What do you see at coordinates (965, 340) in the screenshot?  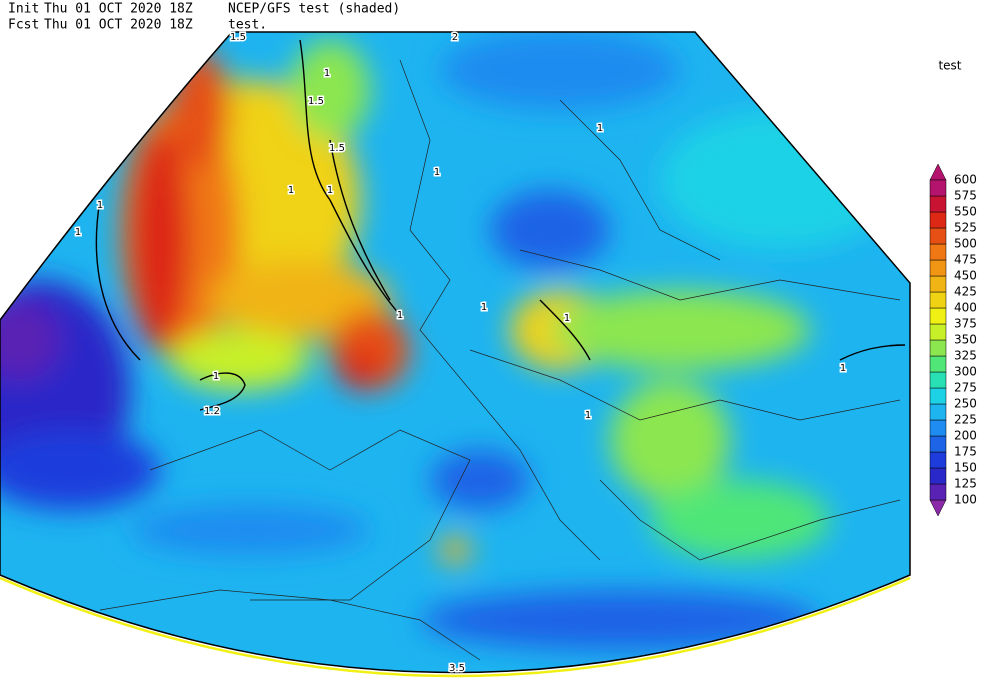 I see `colorbar-label: 350` at bounding box center [965, 340].